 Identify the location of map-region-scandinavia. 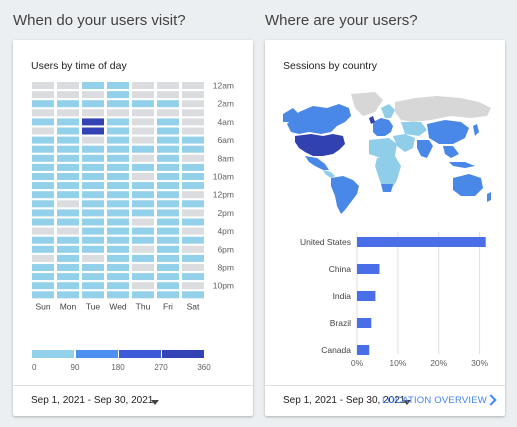
(388, 111).